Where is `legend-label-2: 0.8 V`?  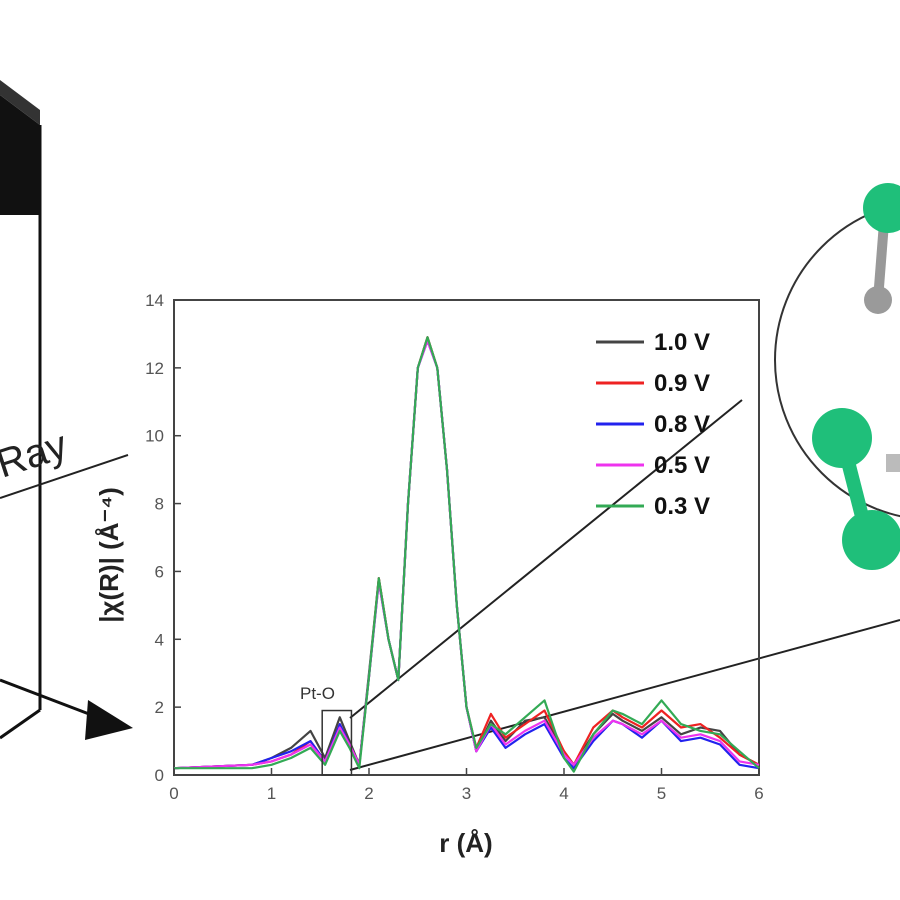 legend-label-2: 0.8 V is located at coordinates (682, 424).